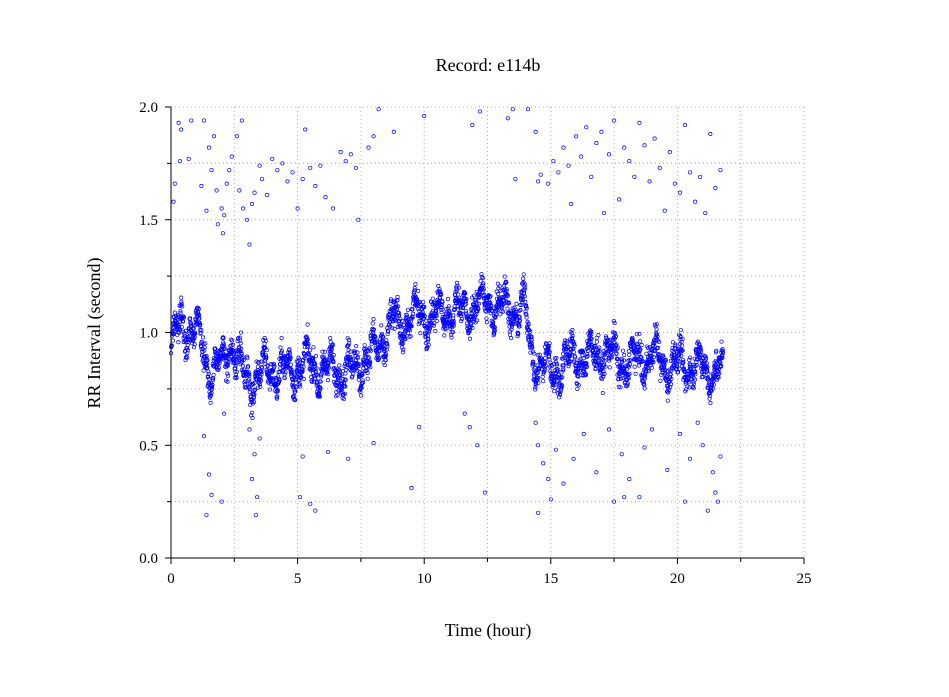 The image size is (949, 697). What do you see at coordinates (298, 579) in the screenshot?
I see `x-tick-label: 5` at bounding box center [298, 579].